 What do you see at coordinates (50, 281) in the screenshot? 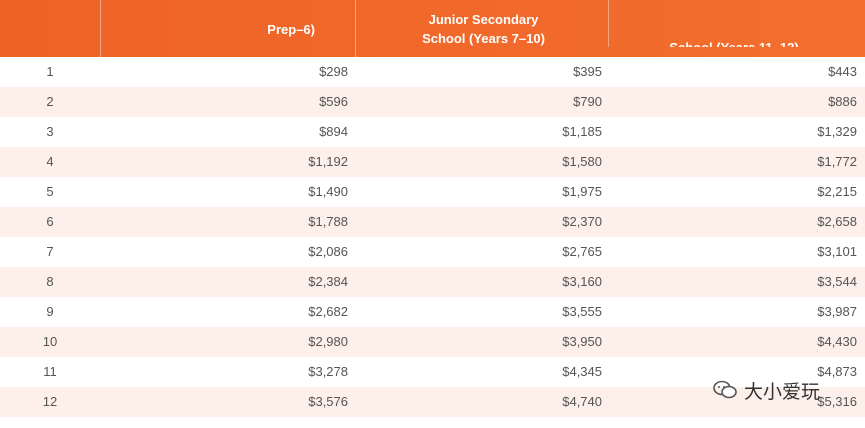
I see `year-cell: 8` at bounding box center [50, 281].